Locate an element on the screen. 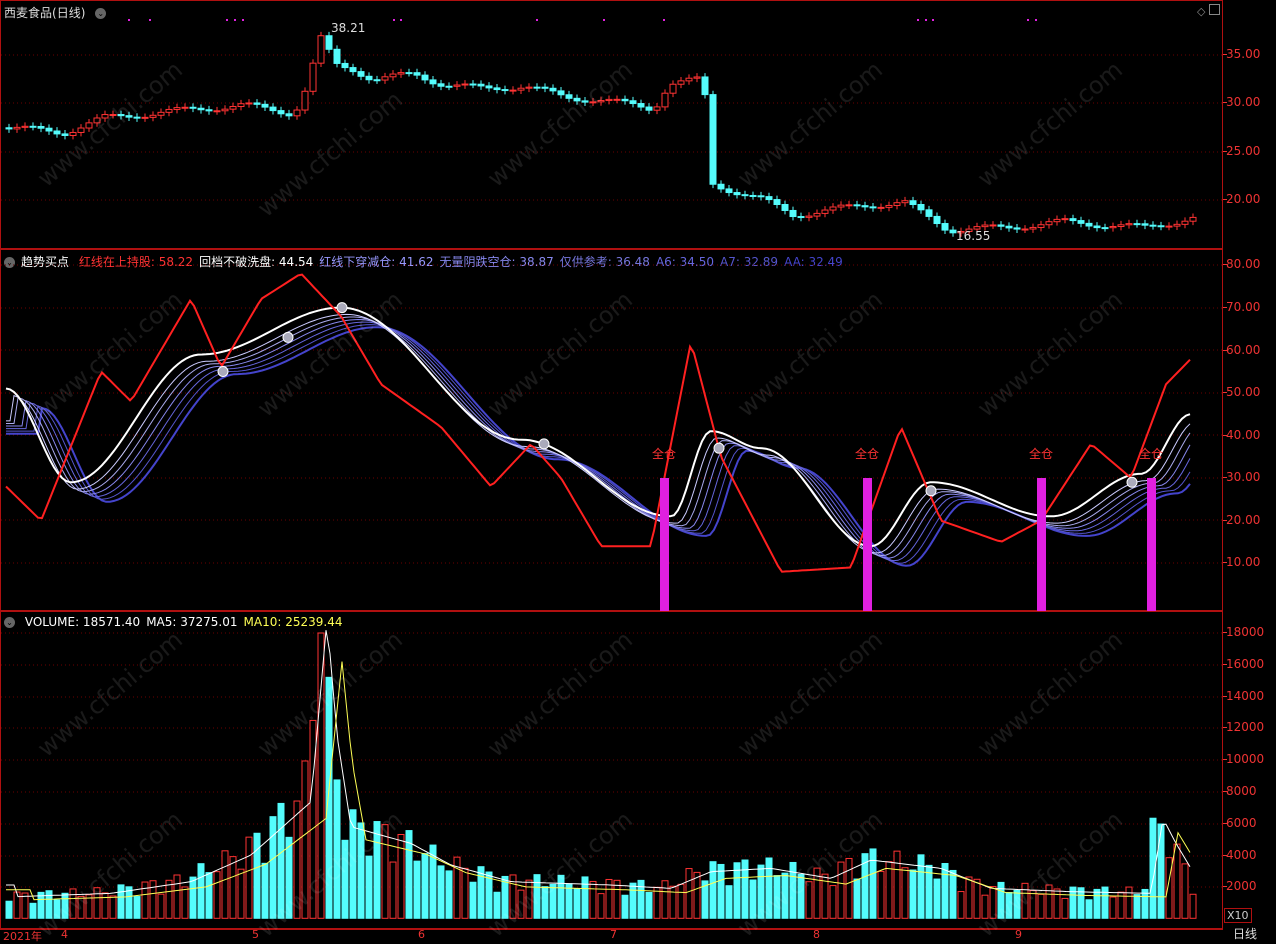 The width and height of the screenshot is (1276, 944). price-tick: 30.00 is located at coordinates (1241, 102).